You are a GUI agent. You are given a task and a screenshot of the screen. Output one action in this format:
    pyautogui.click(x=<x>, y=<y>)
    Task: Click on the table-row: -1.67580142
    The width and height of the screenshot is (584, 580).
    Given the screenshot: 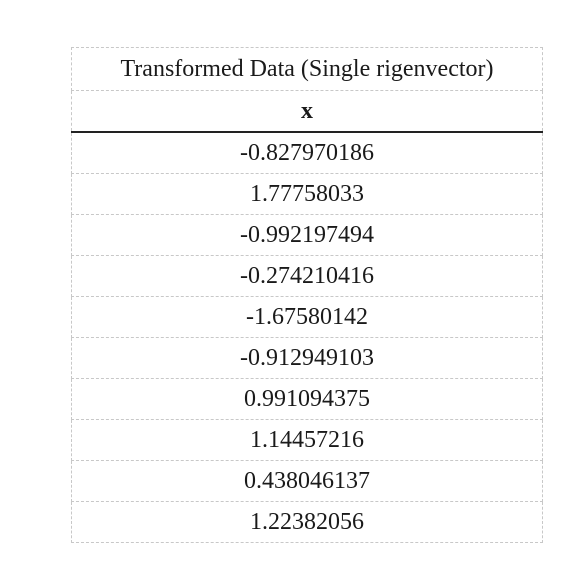 What is the action you would take?
    pyautogui.click(x=307, y=317)
    